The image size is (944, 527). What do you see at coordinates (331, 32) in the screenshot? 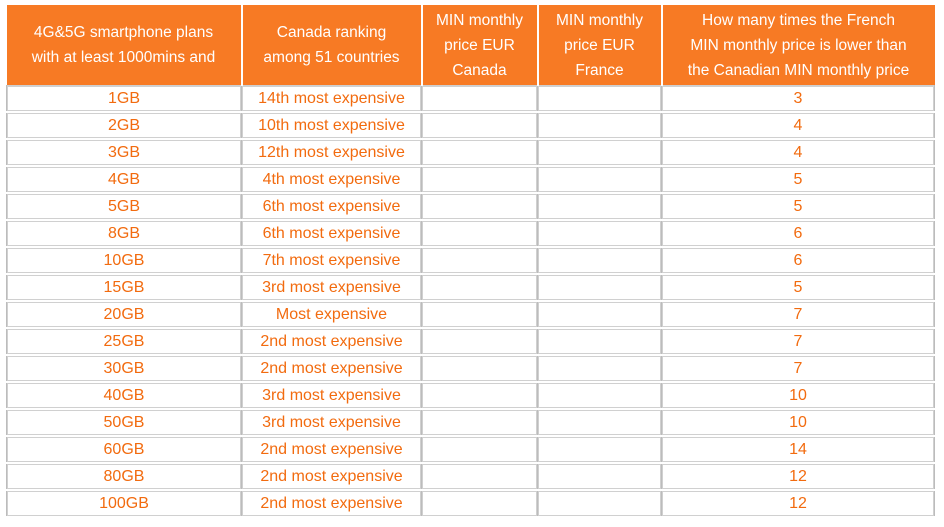
I see `header-line: Canada ranking` at bounding box center [331, 32].